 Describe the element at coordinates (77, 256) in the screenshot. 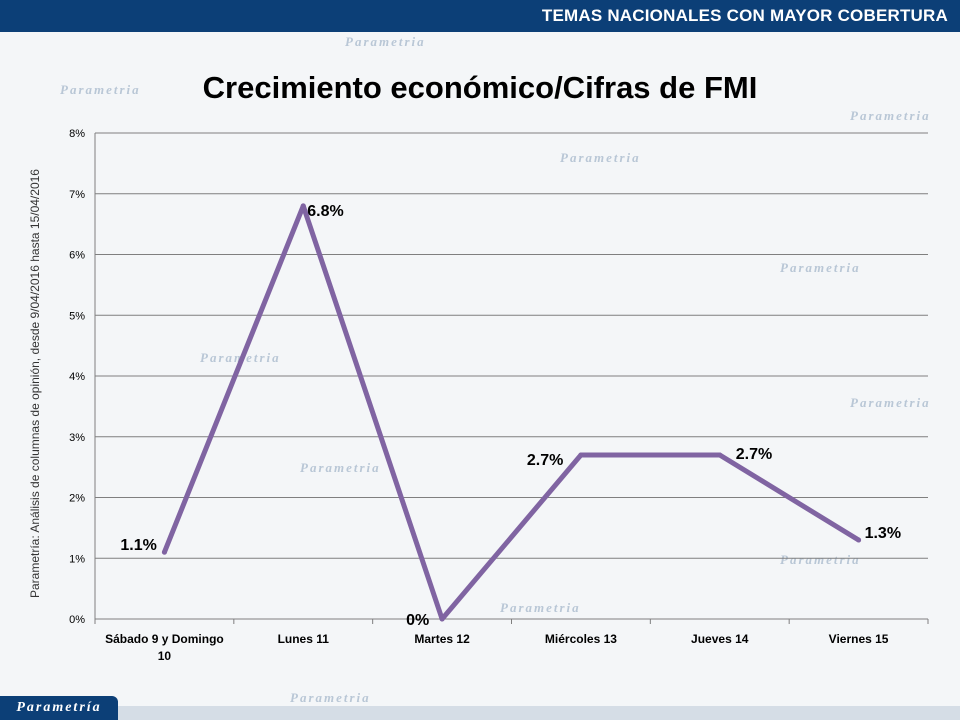

I see `y-tick-label: 6%` at that location.